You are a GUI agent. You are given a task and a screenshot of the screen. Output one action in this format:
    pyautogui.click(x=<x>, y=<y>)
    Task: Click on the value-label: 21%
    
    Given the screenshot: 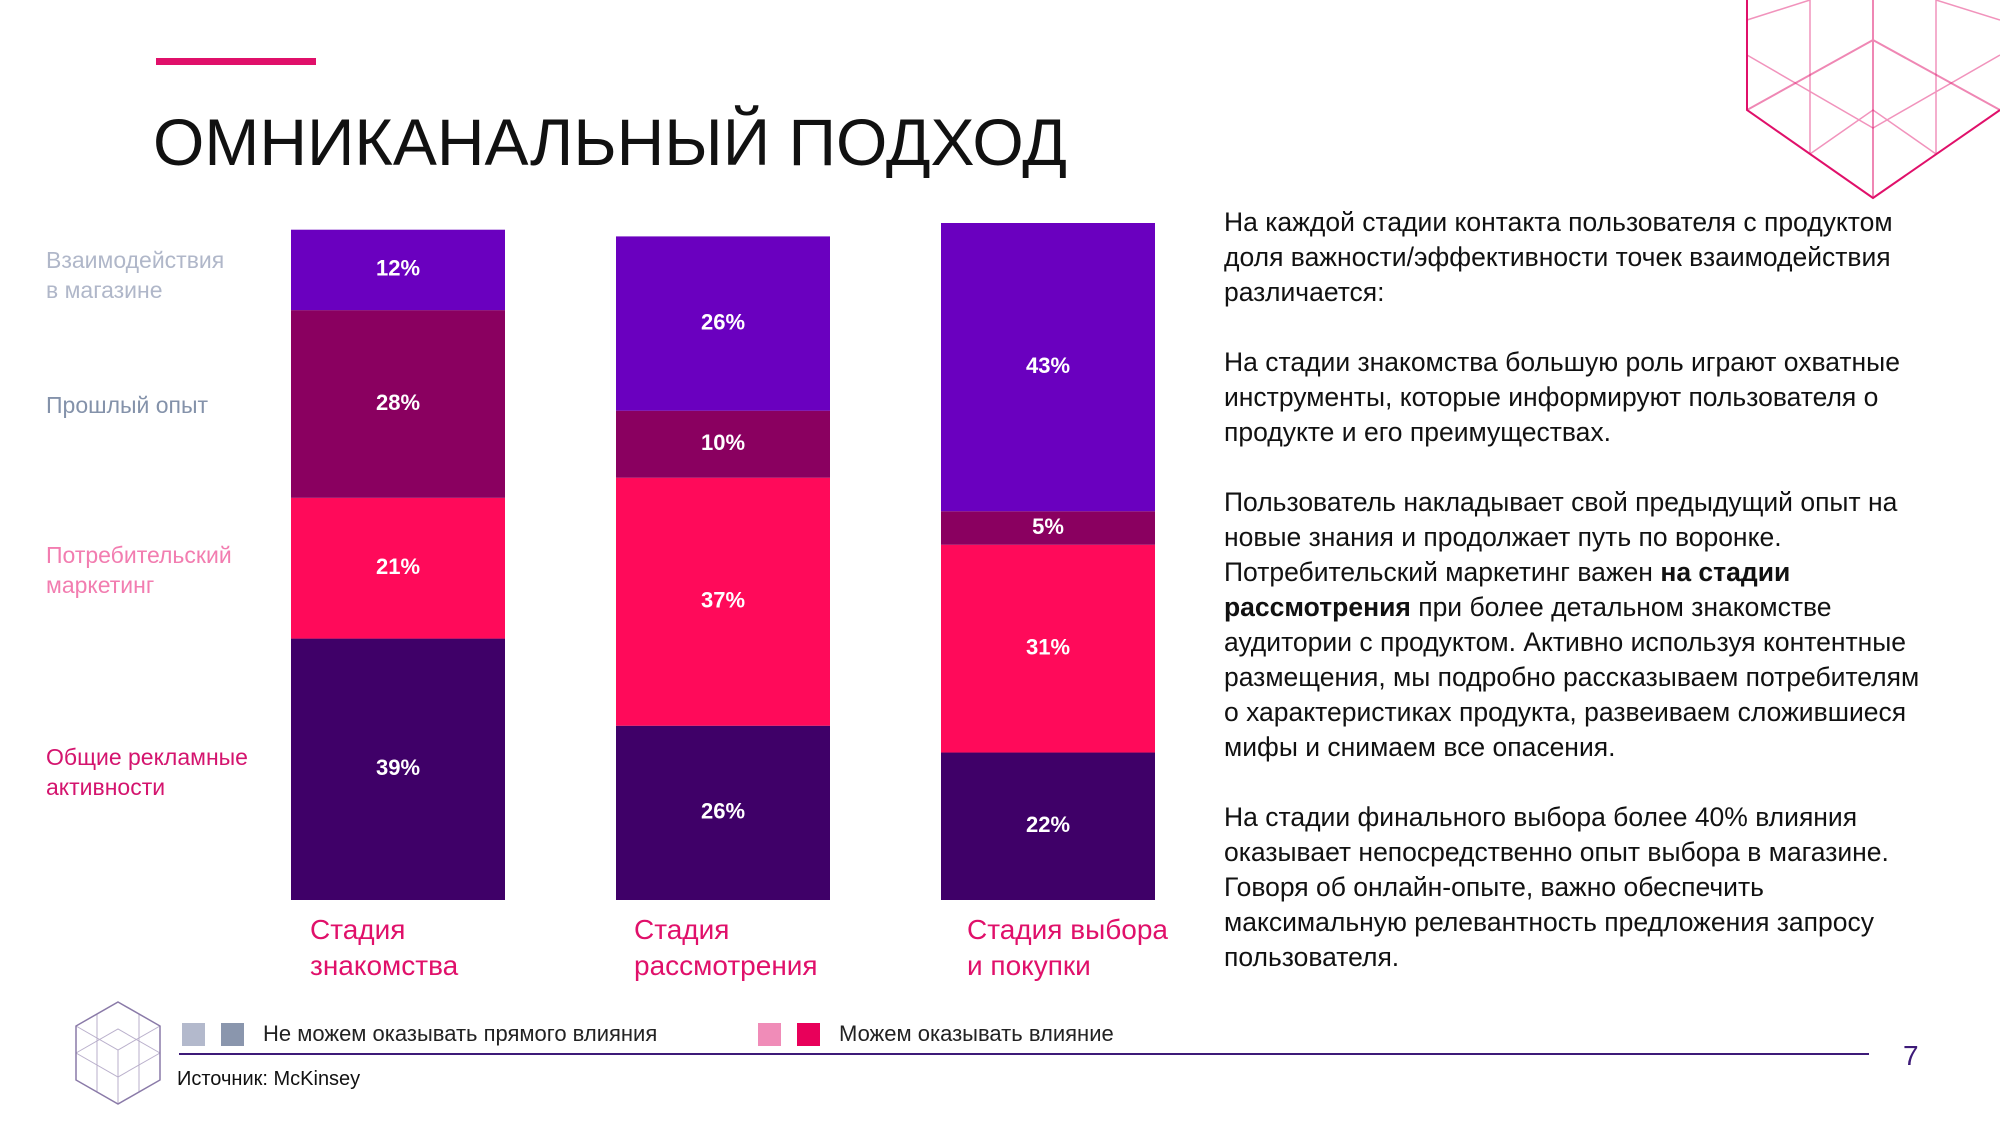 What is the action you would take?
    pyautogui.click(x=398, y=566)
    